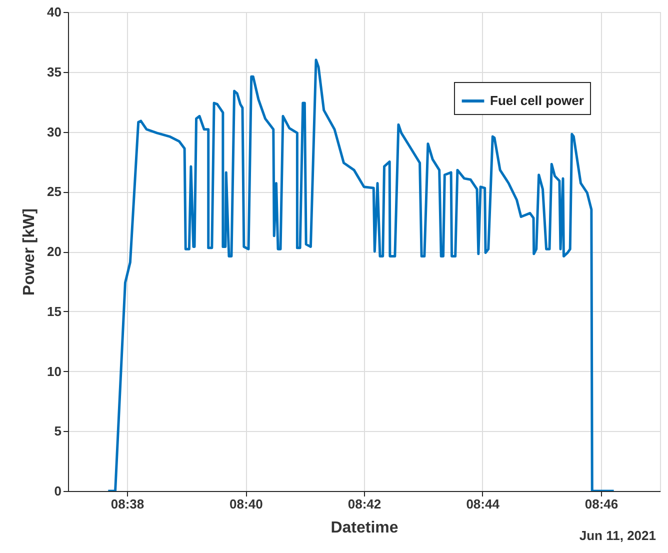  Describe the element at coordinates (54, 251) in the screenshot. I see `y-tick-label: 20` at that location.